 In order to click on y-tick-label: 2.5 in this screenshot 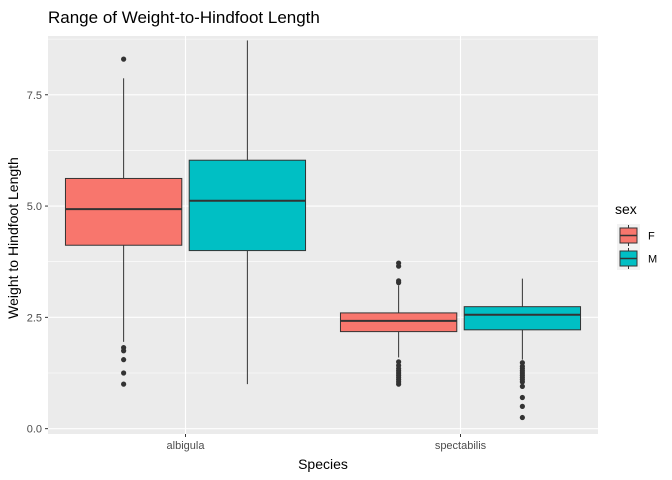, I will do `click(34, 318)`.